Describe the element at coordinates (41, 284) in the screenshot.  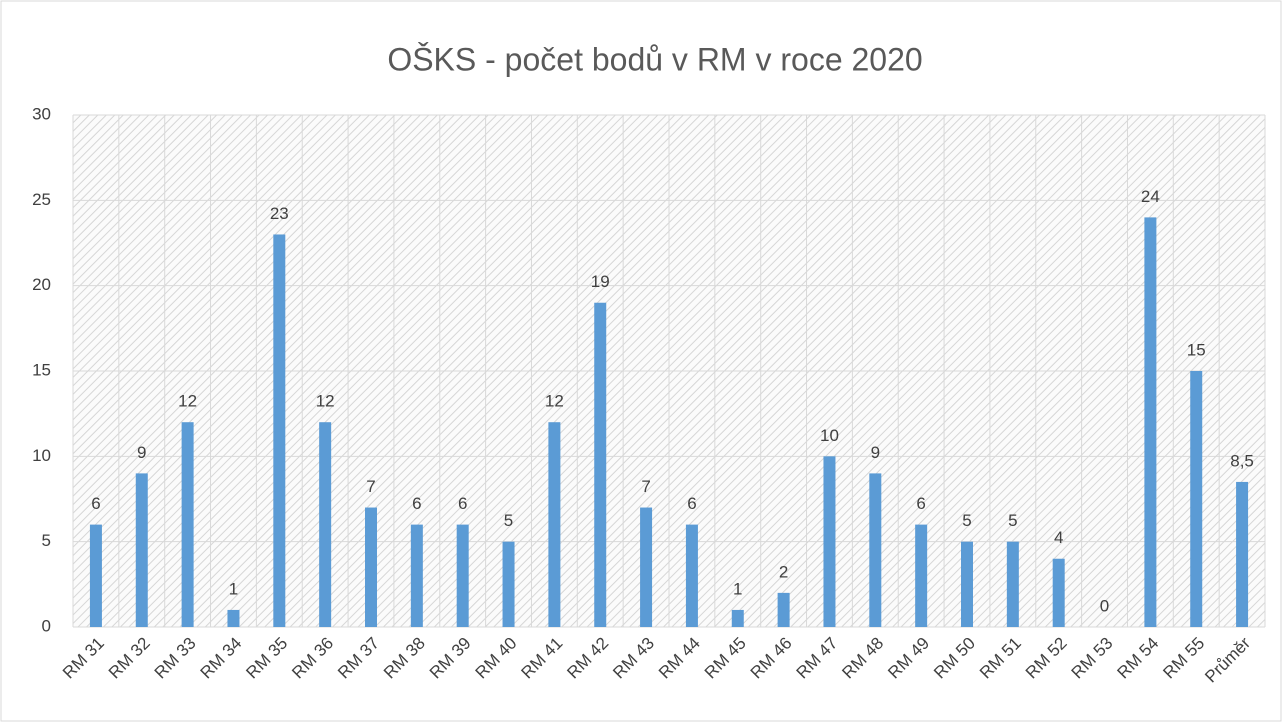
I see `y-tick-label: 20` at that location.